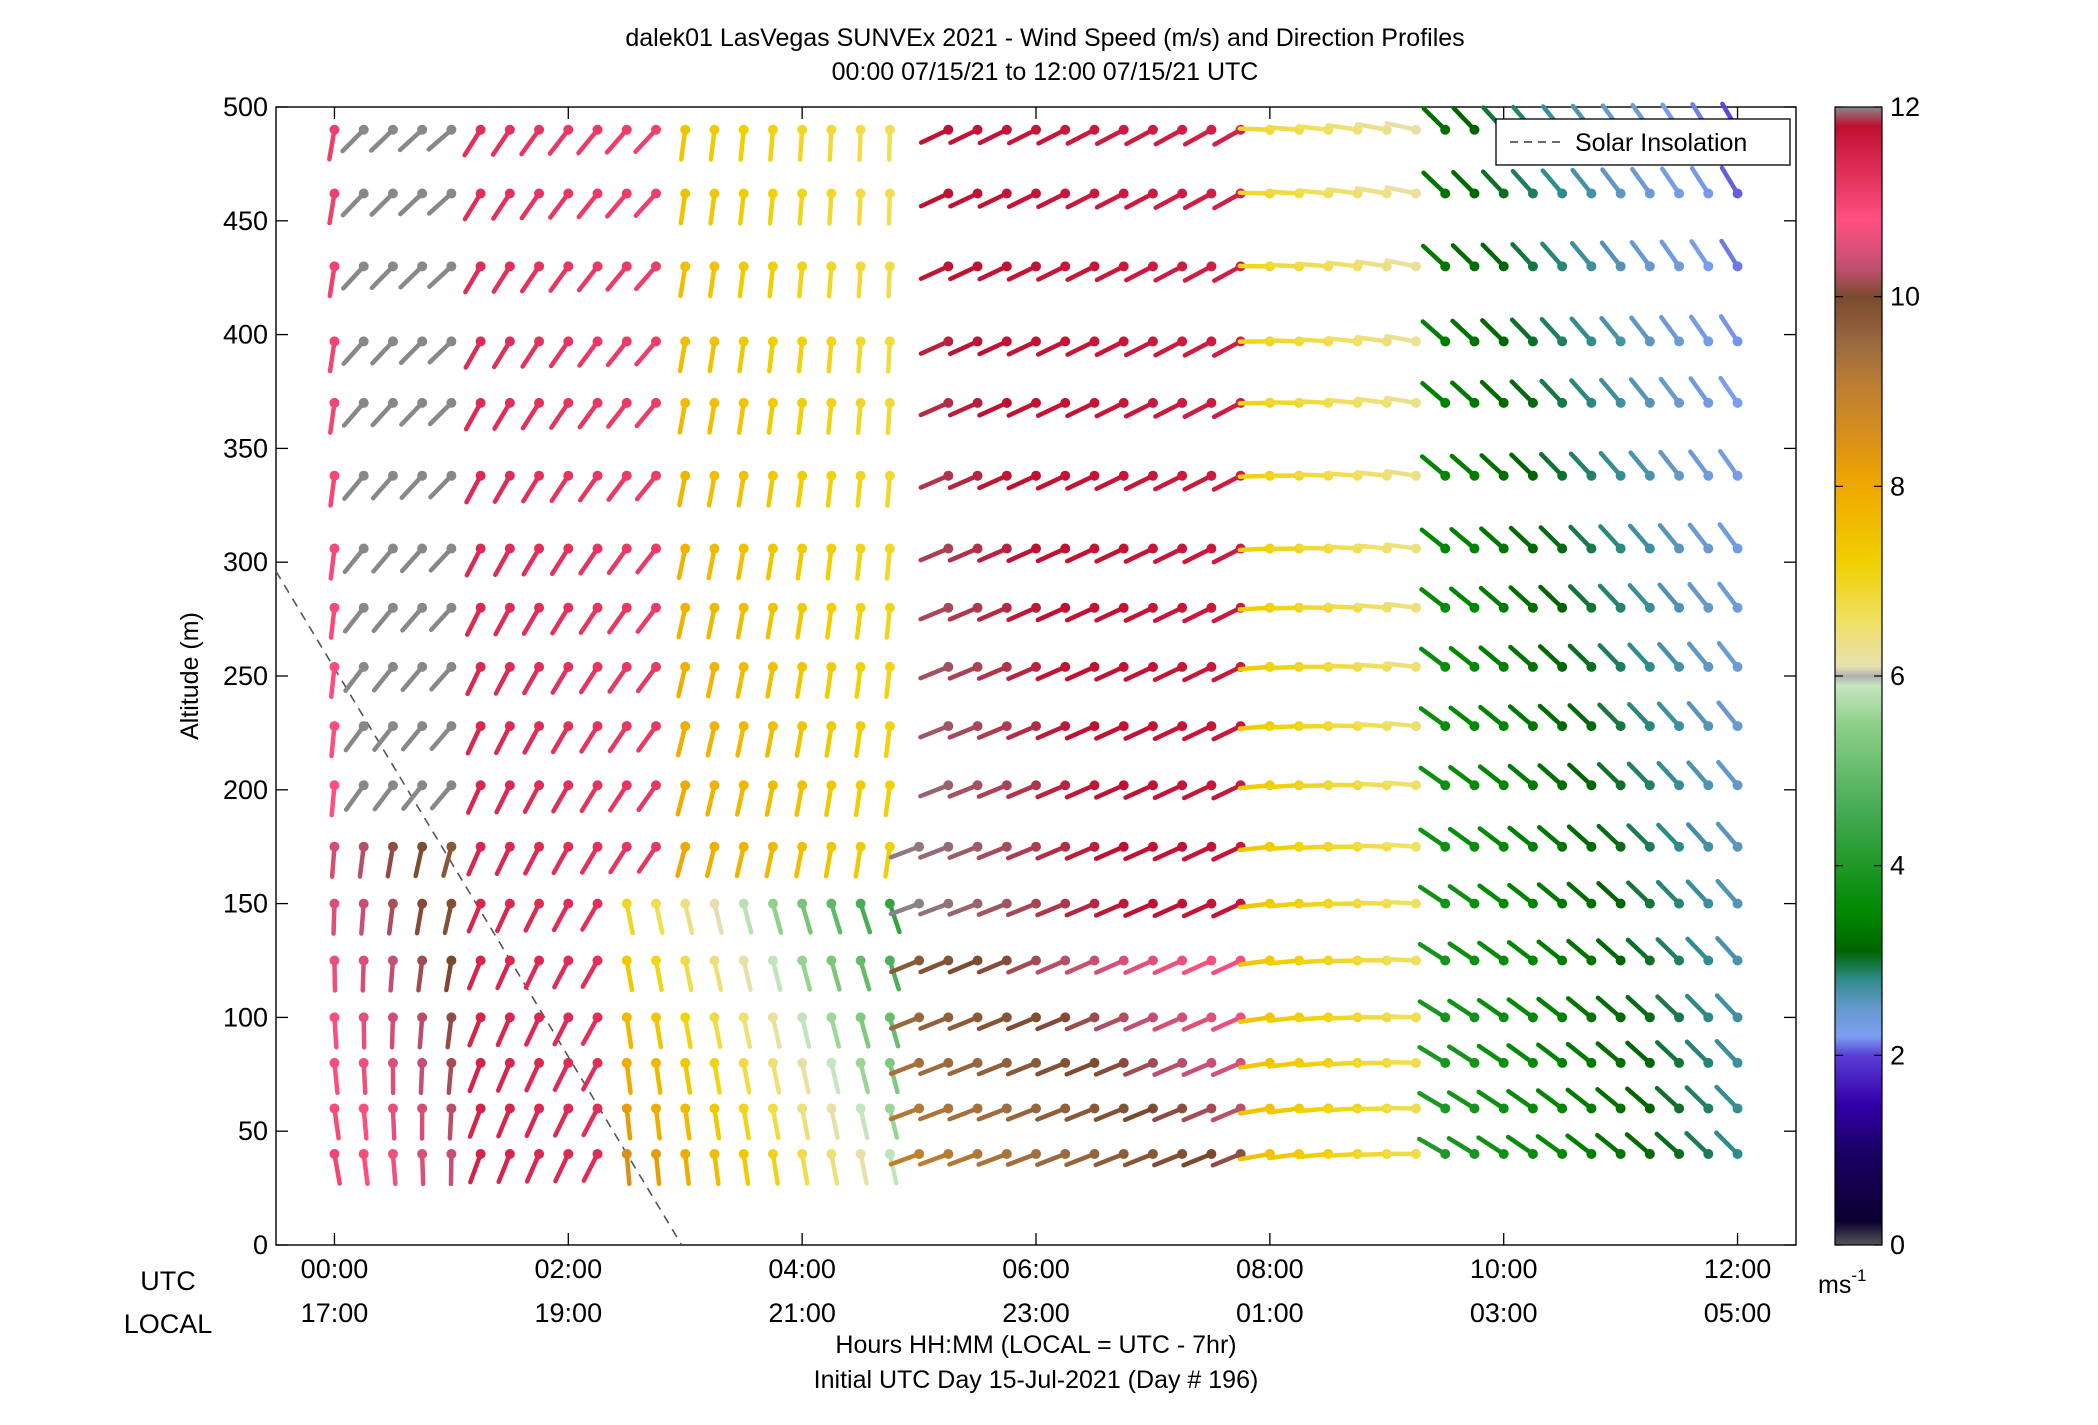  Describe the element at coordinates (245, 107) in the screenshot. I see `y-tick-label: 500` at that location.